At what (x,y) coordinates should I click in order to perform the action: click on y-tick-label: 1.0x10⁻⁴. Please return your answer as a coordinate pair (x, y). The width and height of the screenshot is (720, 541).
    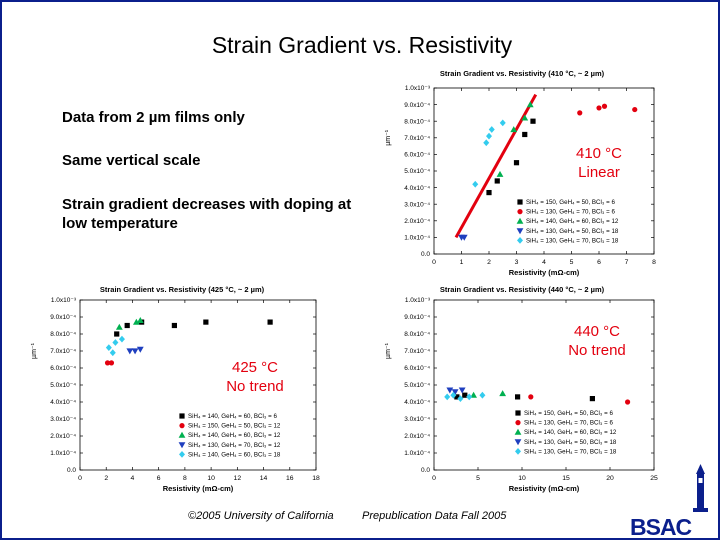
    Looking at the image, I should click on (417, 453).